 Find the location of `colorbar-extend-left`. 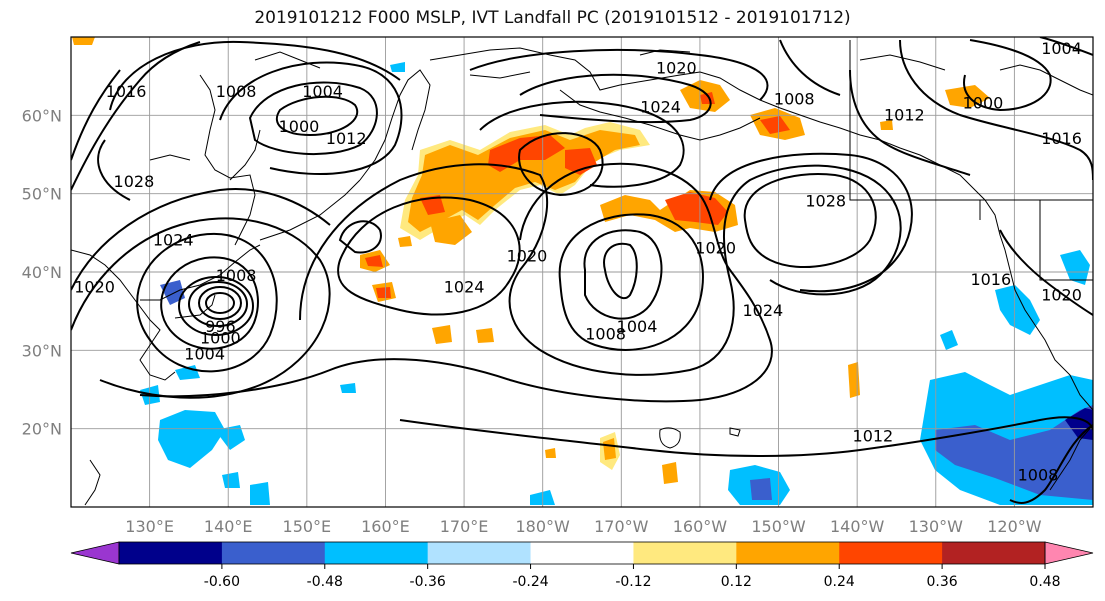

colorbar-extend-left is located at coordinates (95, 553).